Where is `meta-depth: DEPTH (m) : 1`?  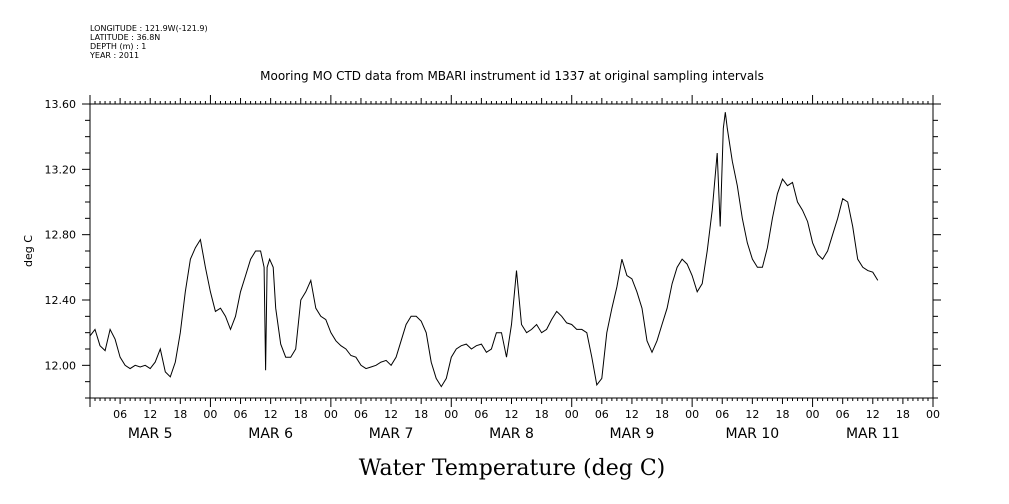
meta-depth: DEPTH (m) : 1 is located at coordinates (118, 46).